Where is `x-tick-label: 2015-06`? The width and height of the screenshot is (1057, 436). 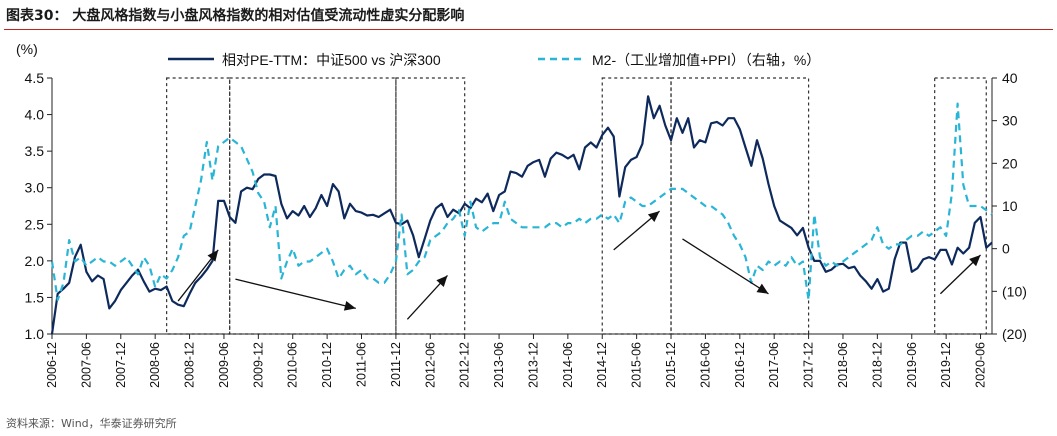 x-tick-label: 2015-06 is located at coordinates (637, 365).